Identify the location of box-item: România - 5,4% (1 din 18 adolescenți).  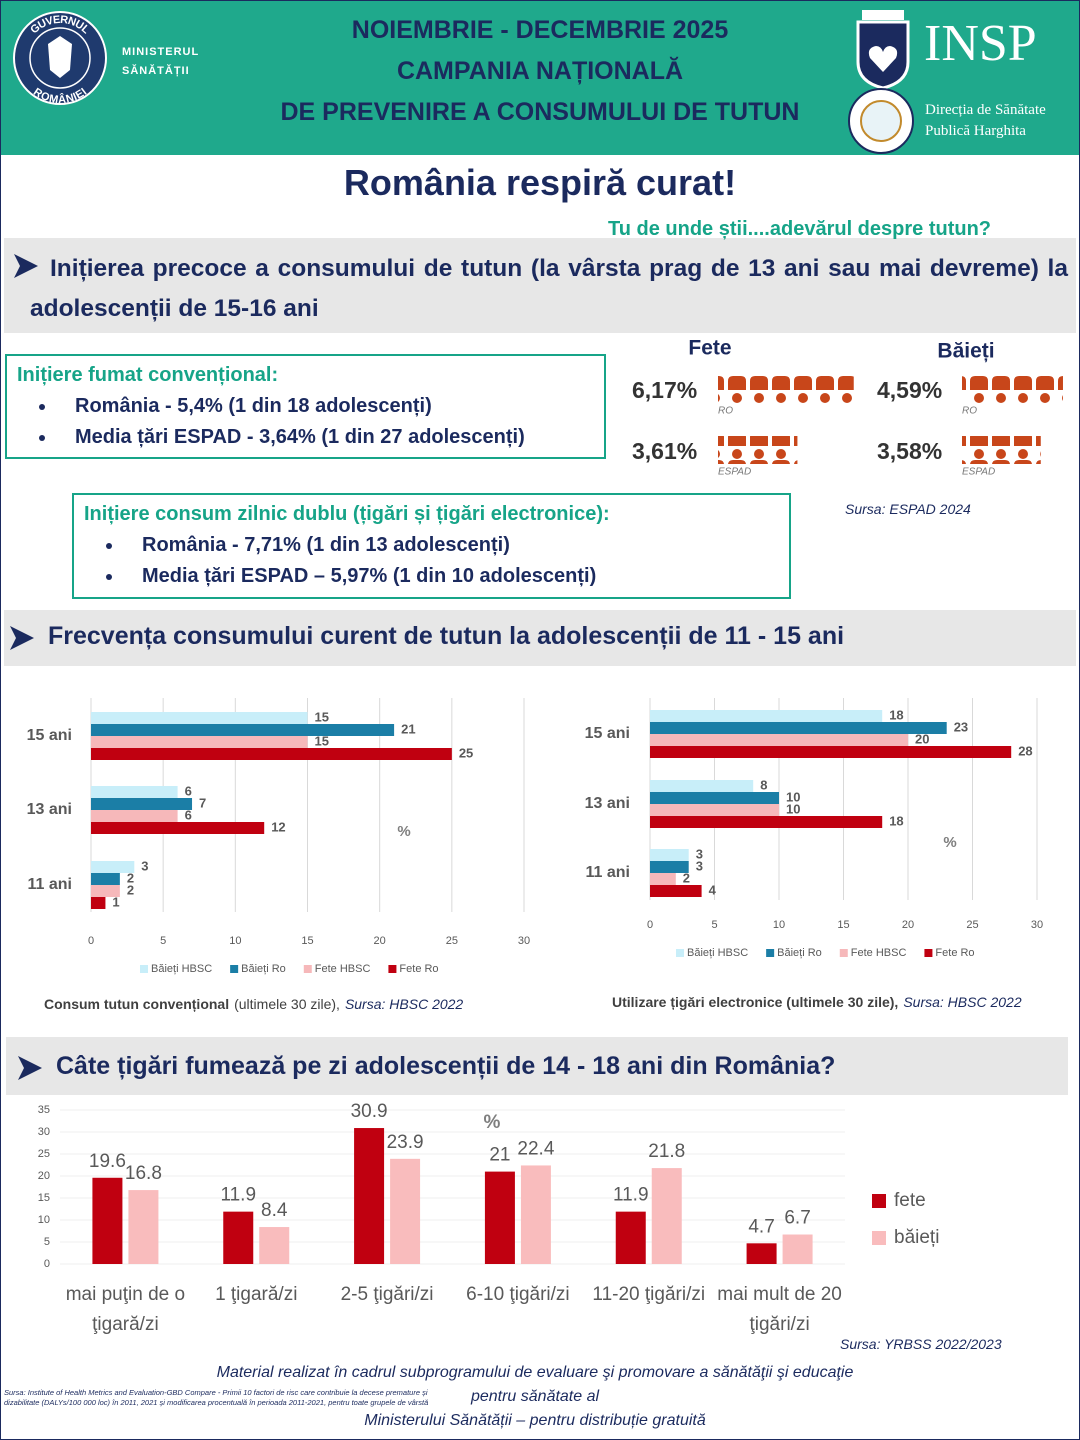
(325, 406).